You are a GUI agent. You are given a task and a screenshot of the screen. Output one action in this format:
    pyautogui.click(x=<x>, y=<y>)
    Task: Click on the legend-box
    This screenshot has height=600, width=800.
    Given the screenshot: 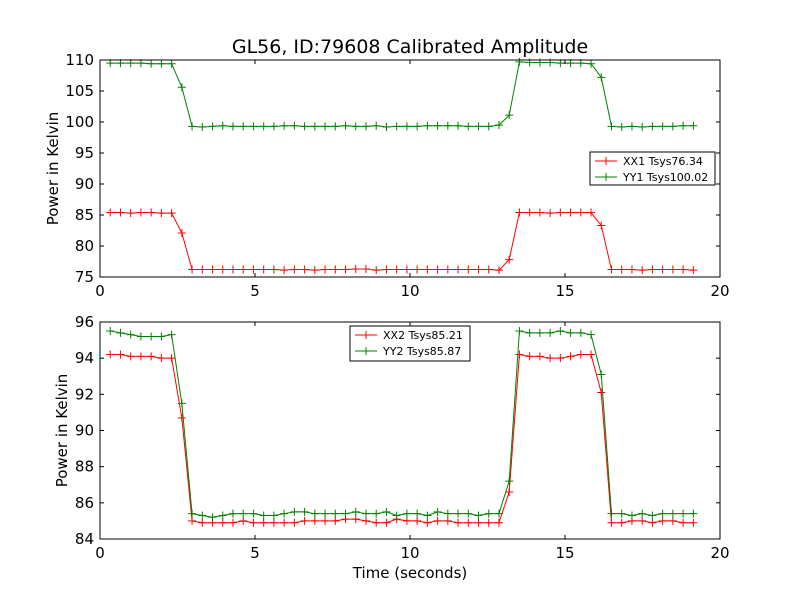 What is the action you would take?
    pyautogui.click(x=652, y=168)
    